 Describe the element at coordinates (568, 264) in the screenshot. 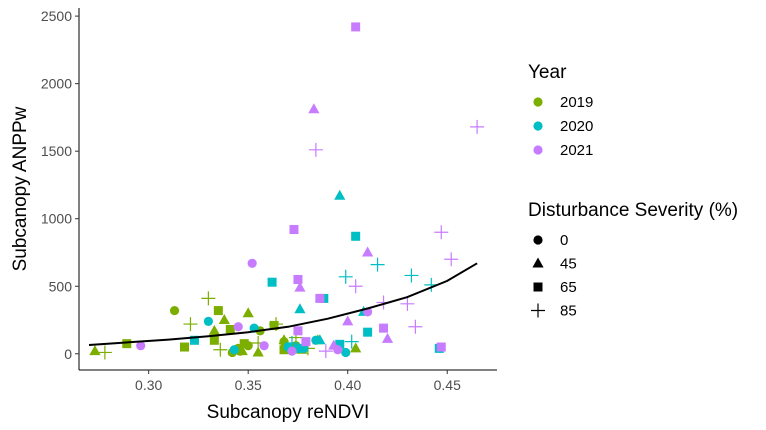

I see `legend-label-severity: 45` at that location.